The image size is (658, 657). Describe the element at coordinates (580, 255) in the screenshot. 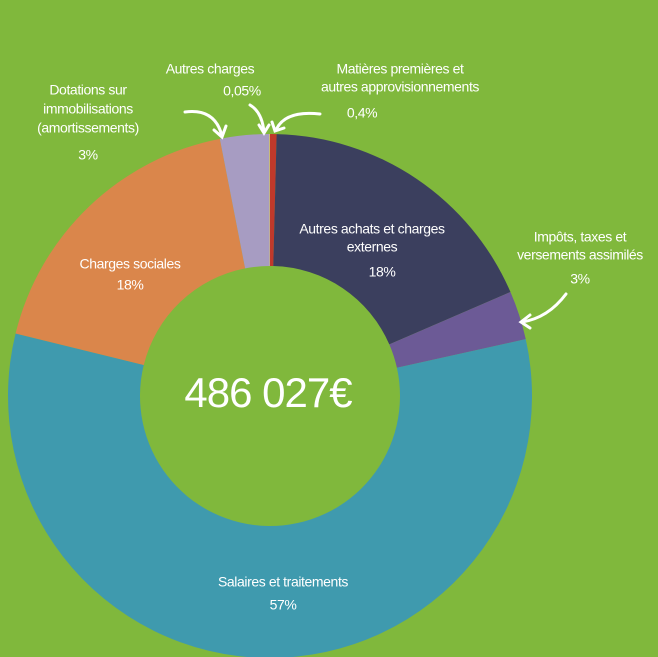

I see `slice-label: versements assimilés` at that location.